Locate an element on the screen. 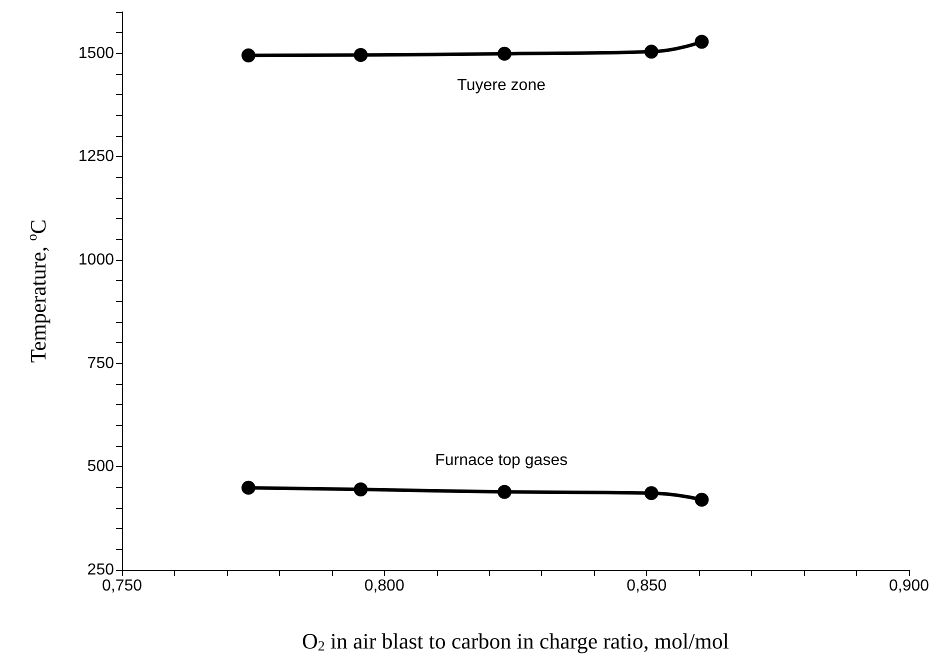  y-tick-label: 750 is located at coordinates (100, 363).